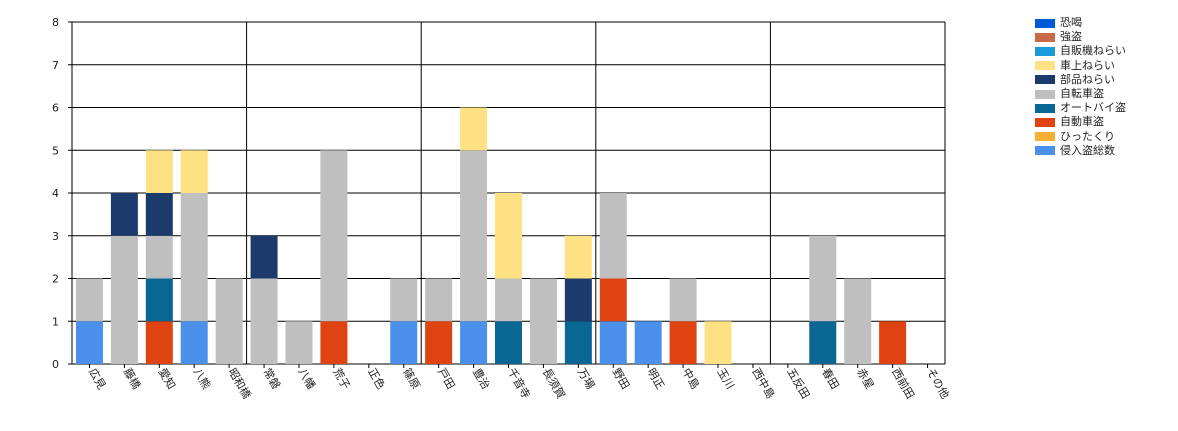 The height and width of the screenshot is (431, 1178). I want to click on y-tick-label: 5, so click(55, 150).